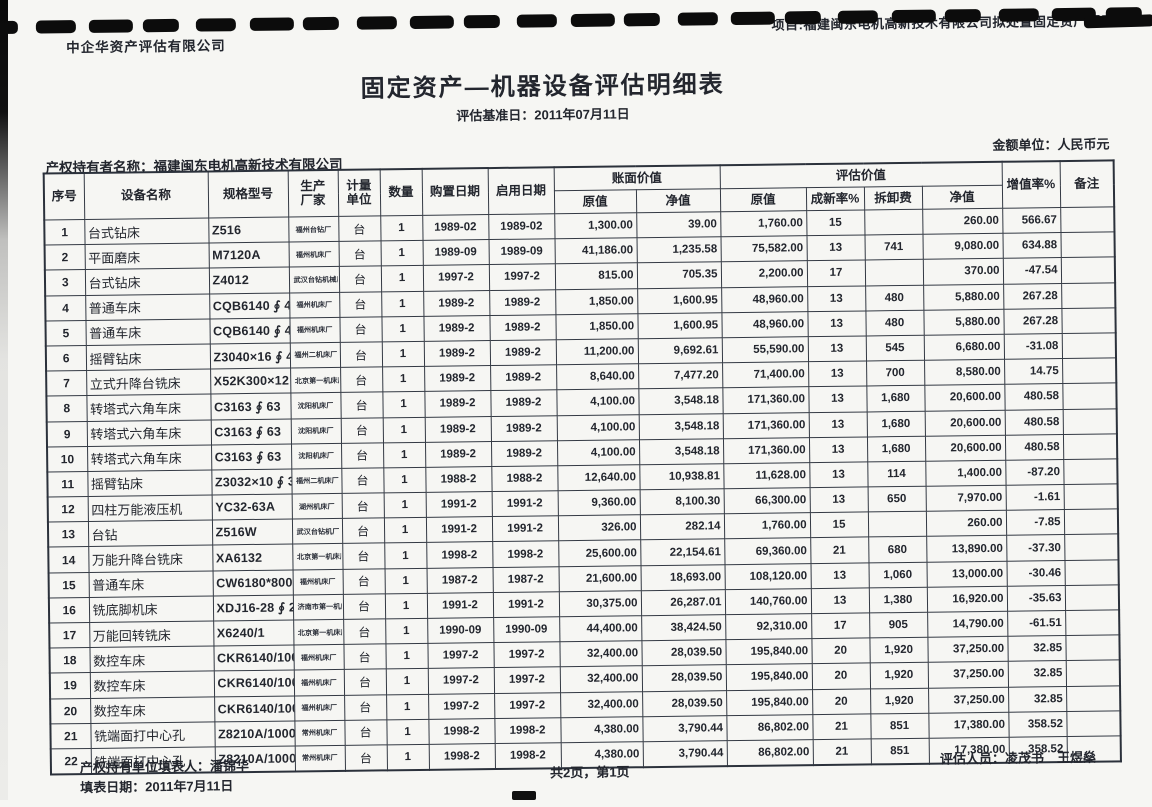 The image size is (1152, 807). I want to click on cell-book_net: 3,790.44, so click(684, 754).